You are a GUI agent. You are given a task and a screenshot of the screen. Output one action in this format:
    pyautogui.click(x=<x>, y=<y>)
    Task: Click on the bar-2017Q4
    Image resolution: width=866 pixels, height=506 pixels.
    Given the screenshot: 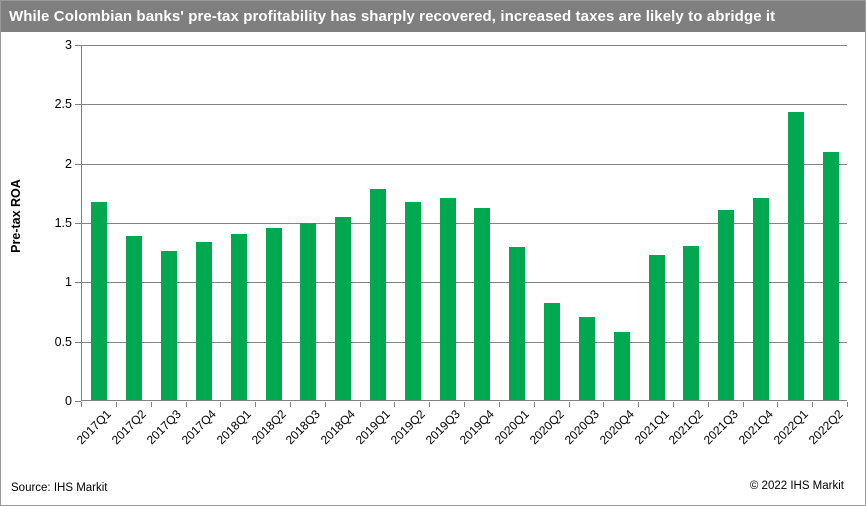 What is the action you would take?
    pyautogui.click(x=203, y=321)
    